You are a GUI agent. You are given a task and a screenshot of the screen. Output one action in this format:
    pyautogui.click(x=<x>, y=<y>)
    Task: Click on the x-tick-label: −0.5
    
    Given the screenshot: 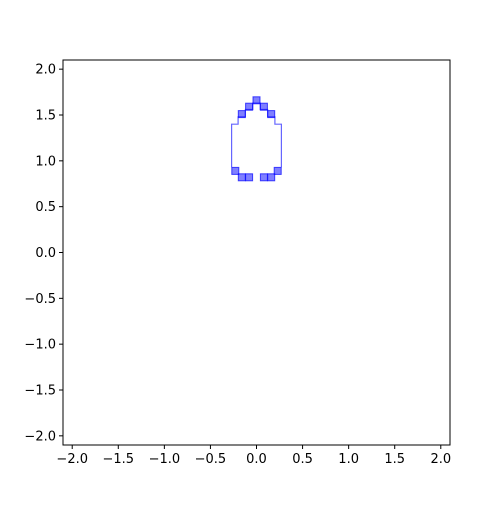 What is the action you would take?
    pyautogui.click(x=211, y=459)
    